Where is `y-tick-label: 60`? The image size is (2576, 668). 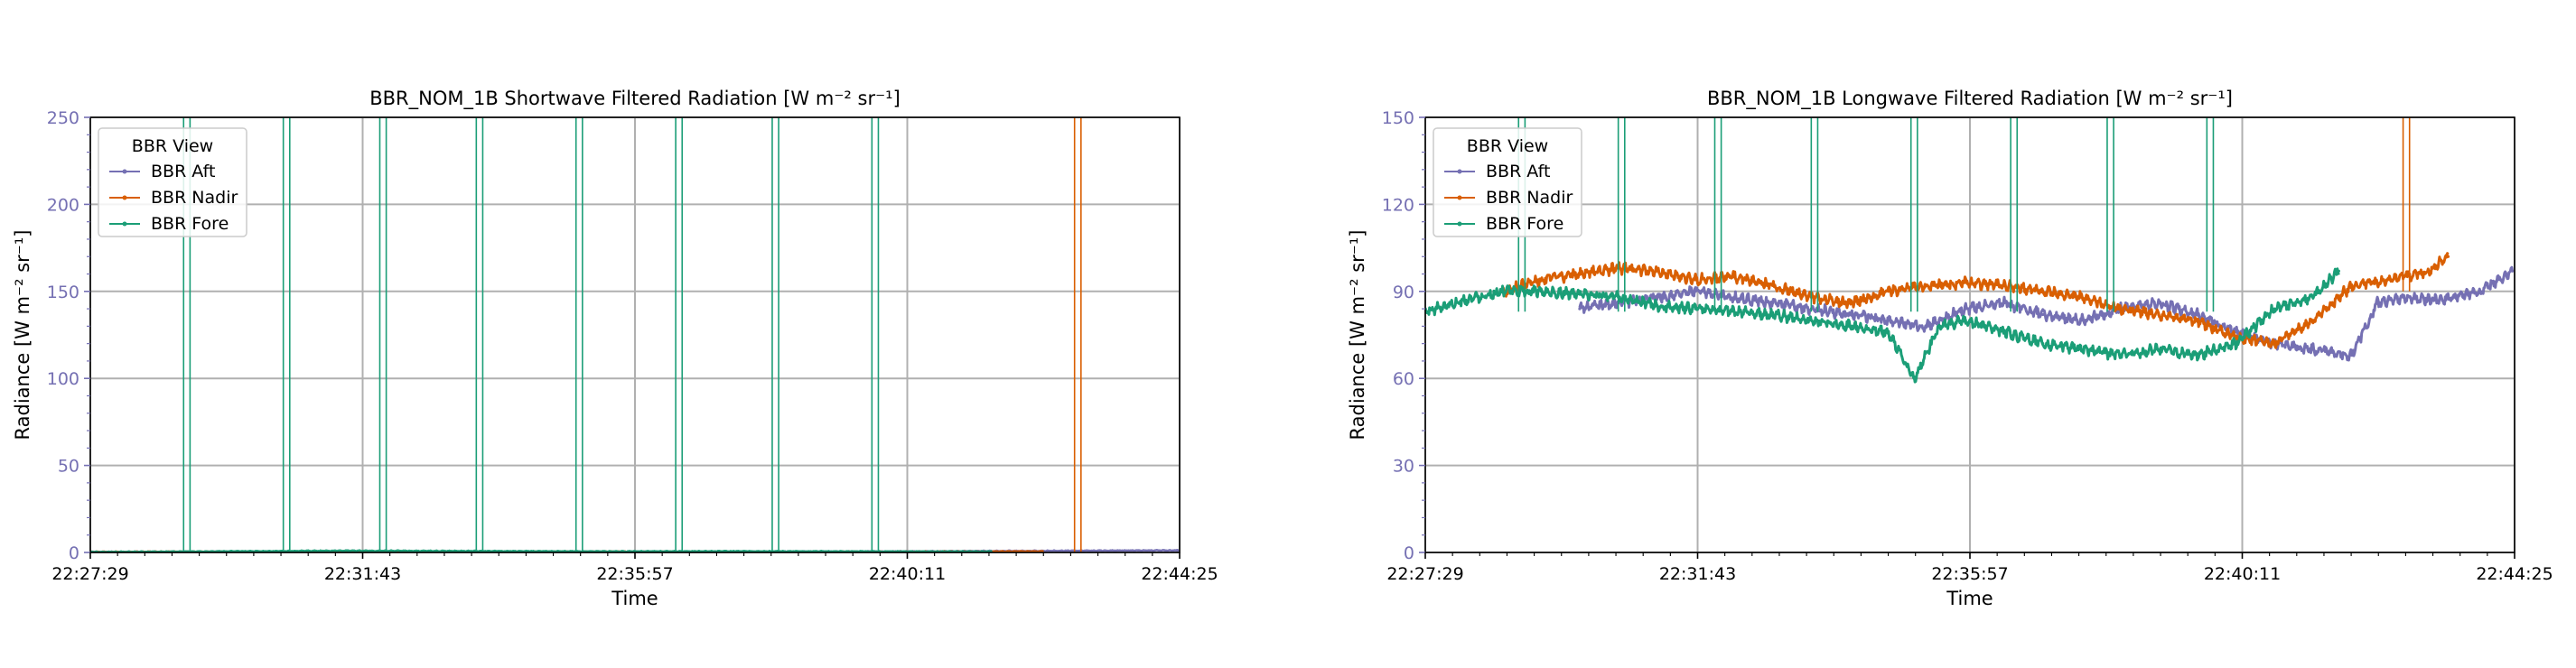
y-tick-label: 60 is located at coordinates (1403, 379).